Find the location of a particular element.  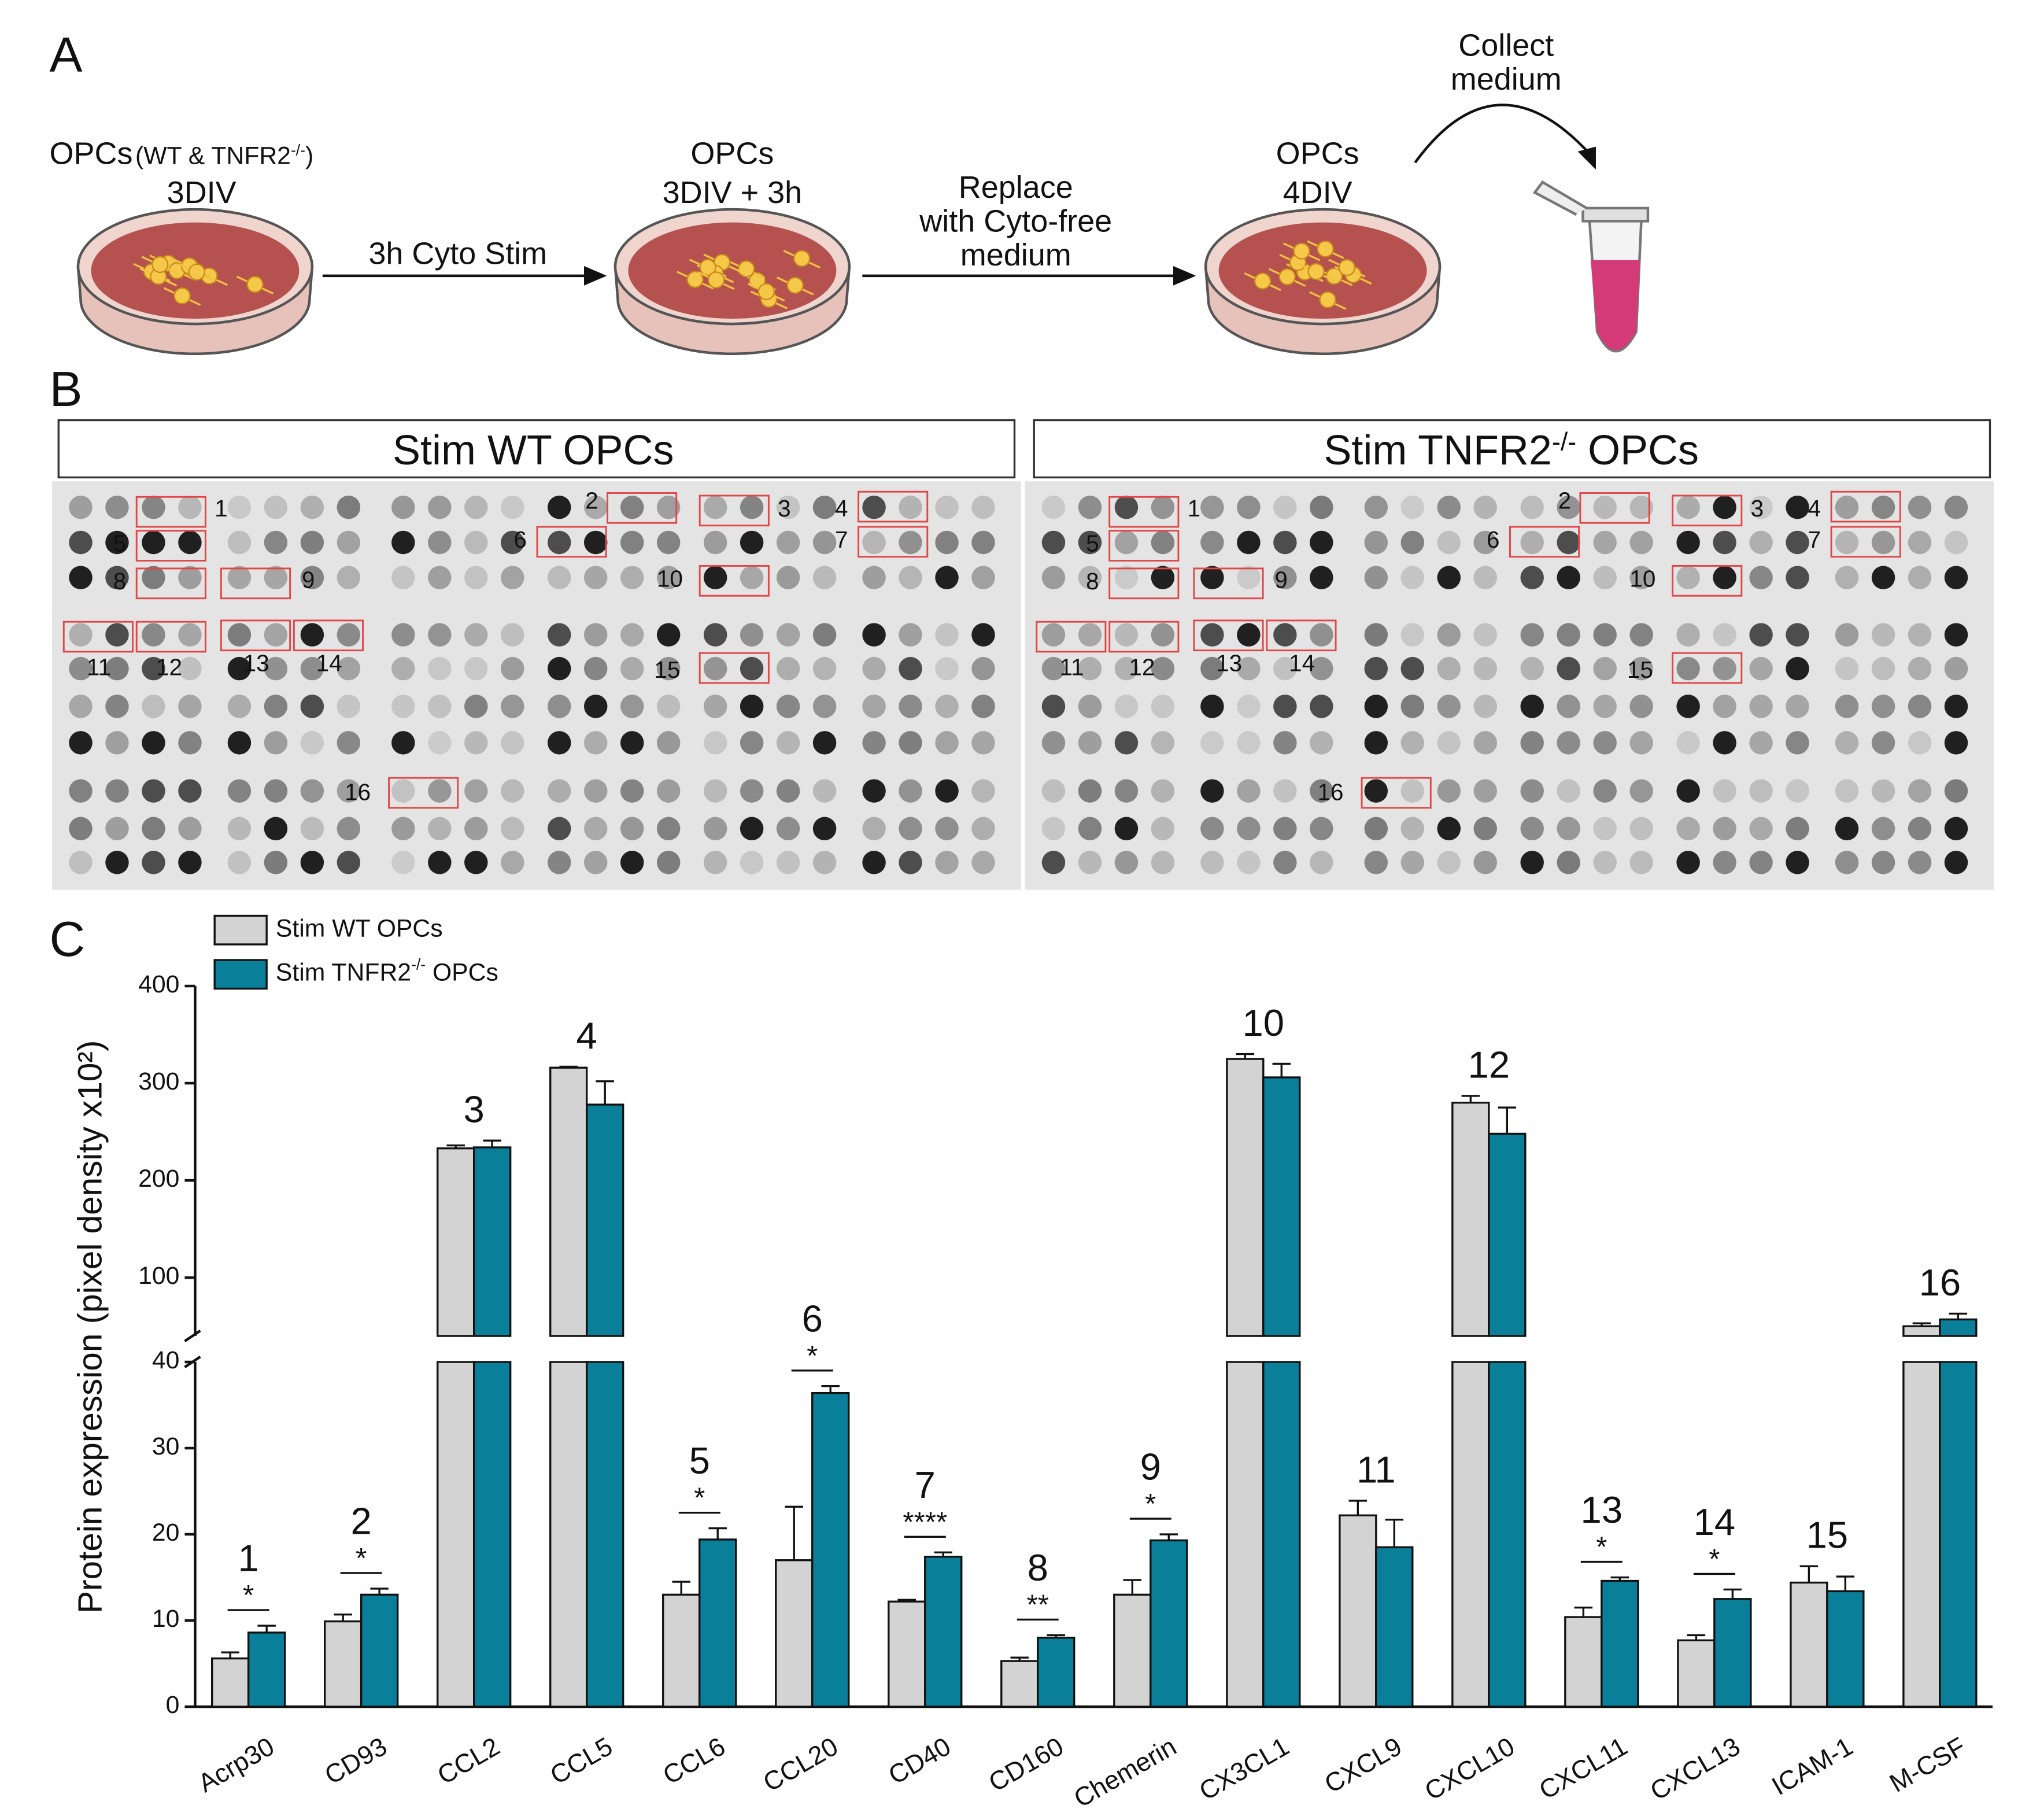

x-tick-label: CX3CL1 is located at coordinates (1244, 1769).